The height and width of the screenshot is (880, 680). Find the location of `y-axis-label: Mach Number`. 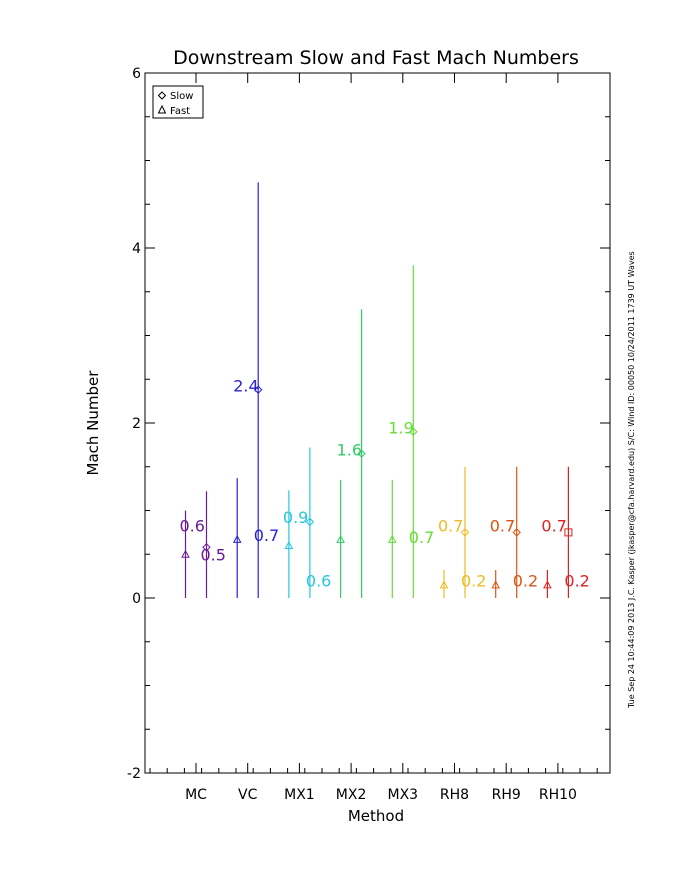

y-axis-label: Mach Number is located at coordinates (93, 423).